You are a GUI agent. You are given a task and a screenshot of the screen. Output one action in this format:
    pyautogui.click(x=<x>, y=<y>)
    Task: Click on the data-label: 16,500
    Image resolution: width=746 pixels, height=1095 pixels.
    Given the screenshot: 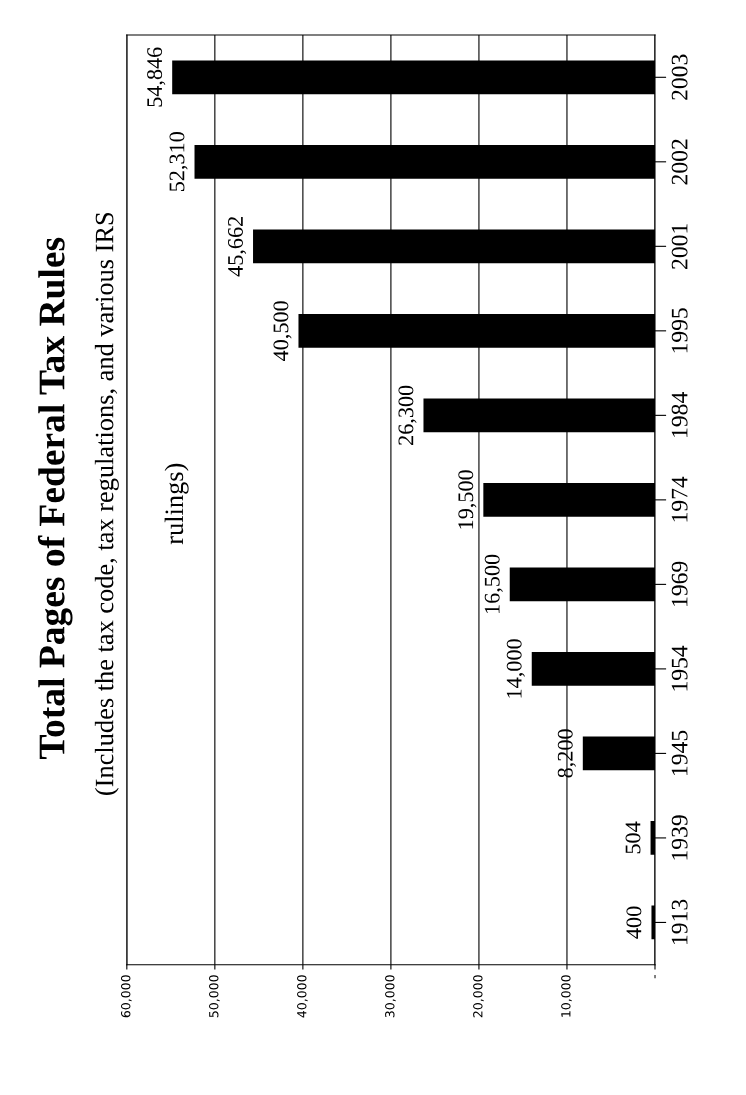 What is the action you would take?
    pyautogui.click(x=493, y=583)
    